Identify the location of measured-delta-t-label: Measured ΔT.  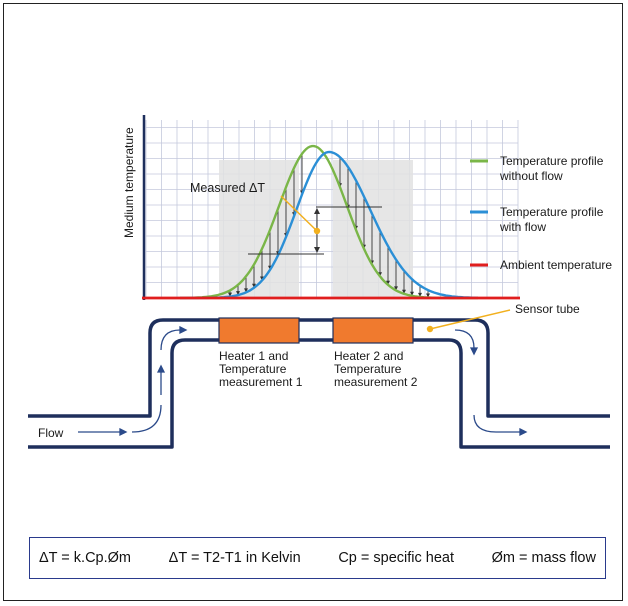
(227, 188).